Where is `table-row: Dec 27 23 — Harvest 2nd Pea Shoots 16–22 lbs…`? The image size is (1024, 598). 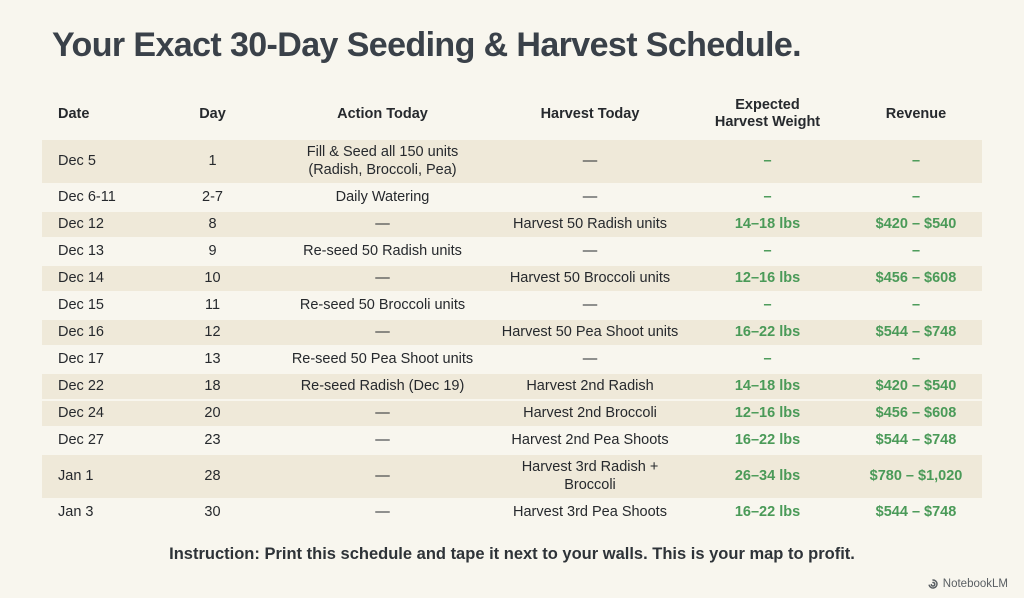 table-row: Dec 27 23 — Harvest 2nd Pea Shoots 16–22 lbs… is located at coordinates (512, 440).